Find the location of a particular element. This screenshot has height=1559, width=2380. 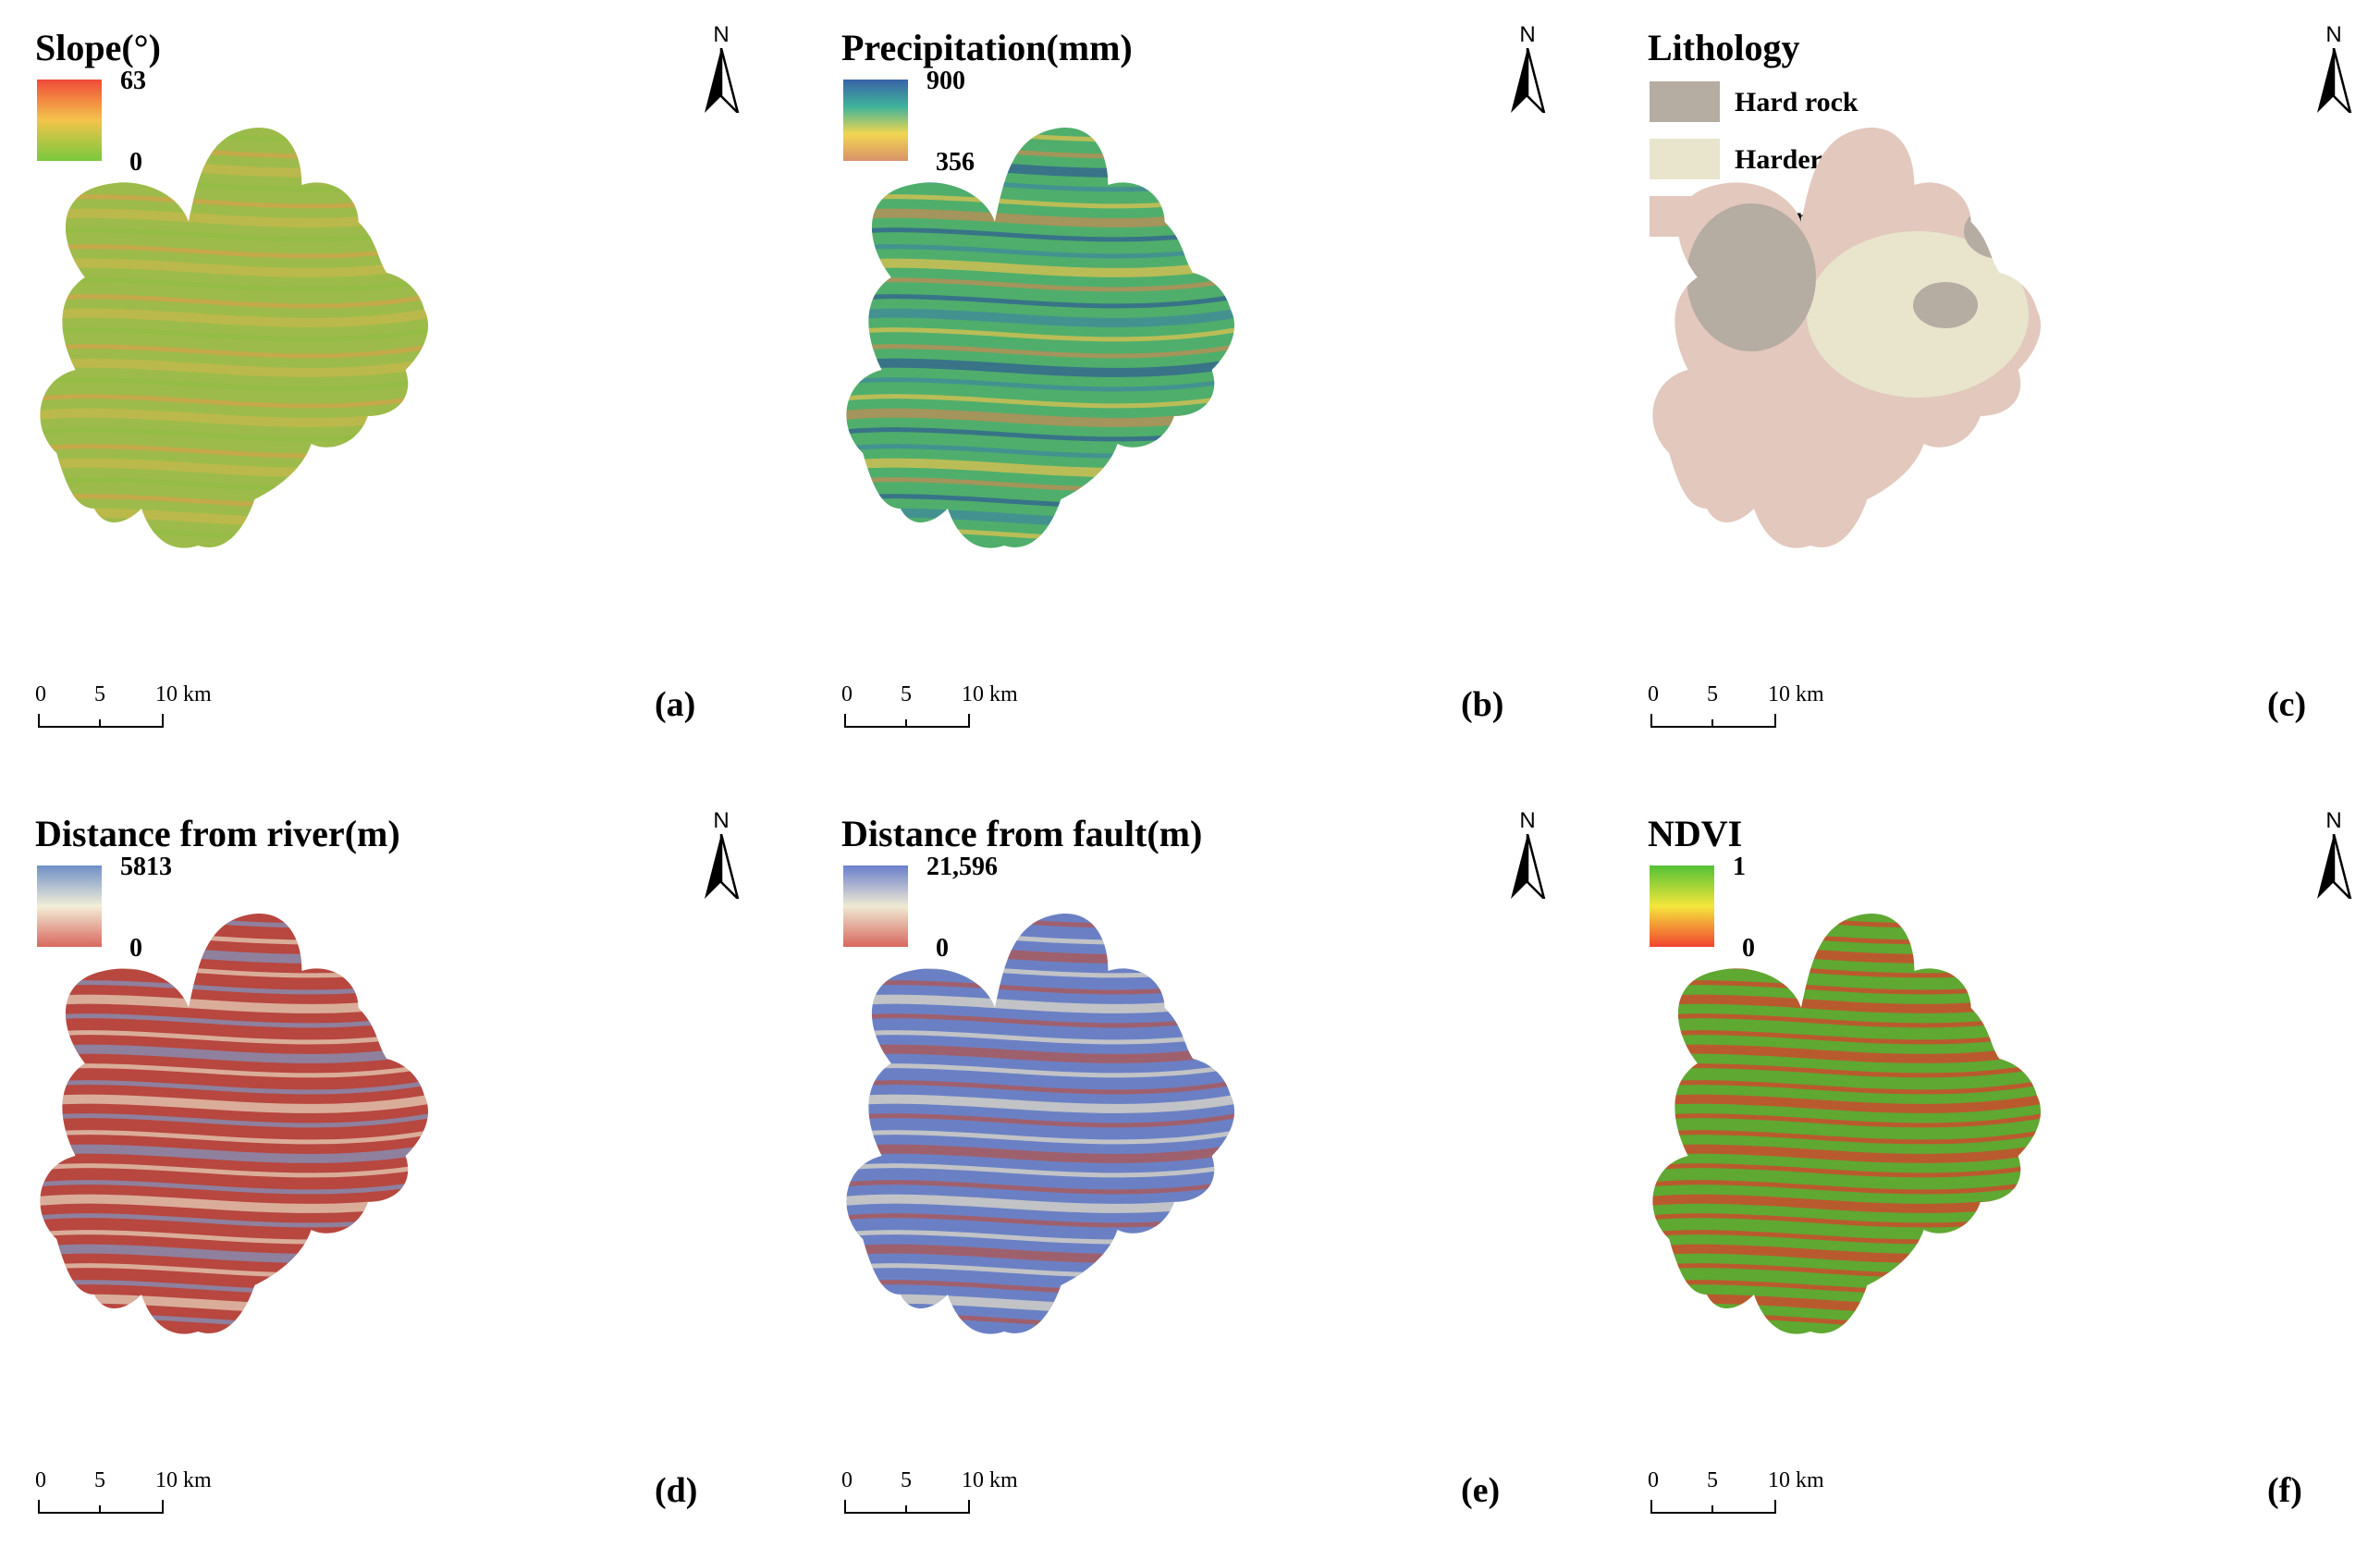

legend-label: Hard rock is located at coordinates (1797, 102).